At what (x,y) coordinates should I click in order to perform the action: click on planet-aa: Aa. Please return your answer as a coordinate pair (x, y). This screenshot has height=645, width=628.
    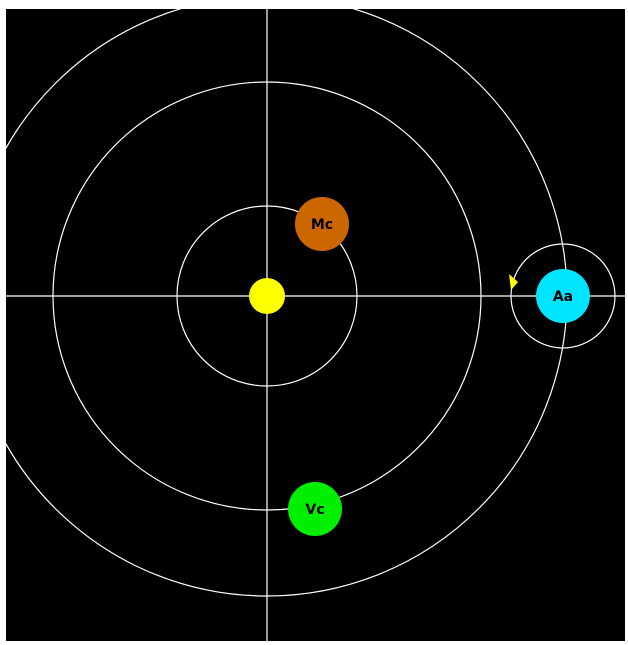
    Looking at the image, I should click on (563, 296).